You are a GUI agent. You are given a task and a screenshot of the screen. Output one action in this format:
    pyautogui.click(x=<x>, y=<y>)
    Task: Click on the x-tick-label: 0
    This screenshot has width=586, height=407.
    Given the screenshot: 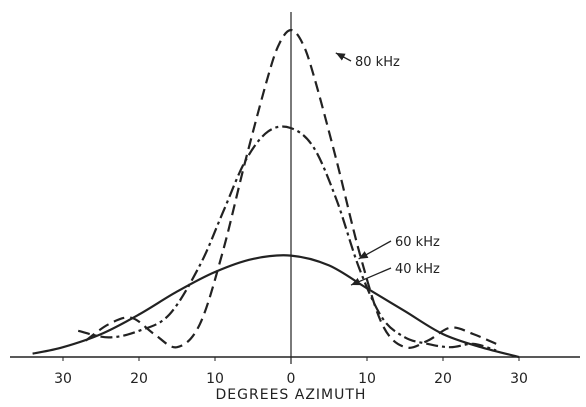 What is the action you would take?
    pyautogui.click(x=291, y=379)
    